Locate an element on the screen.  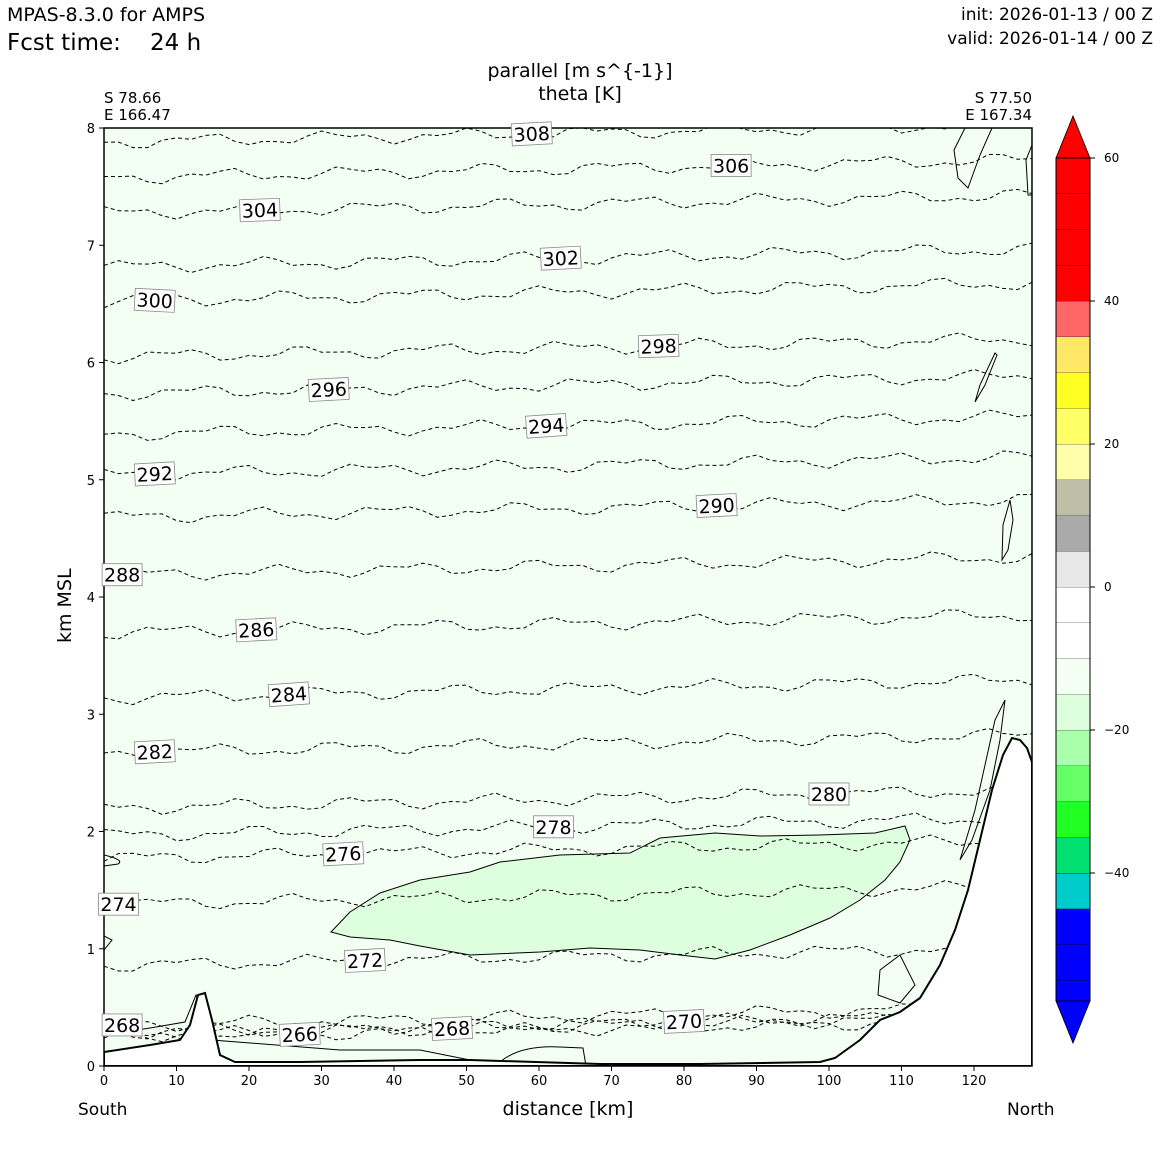
y-tick-label: 2 is located at coordinates (91, 833).